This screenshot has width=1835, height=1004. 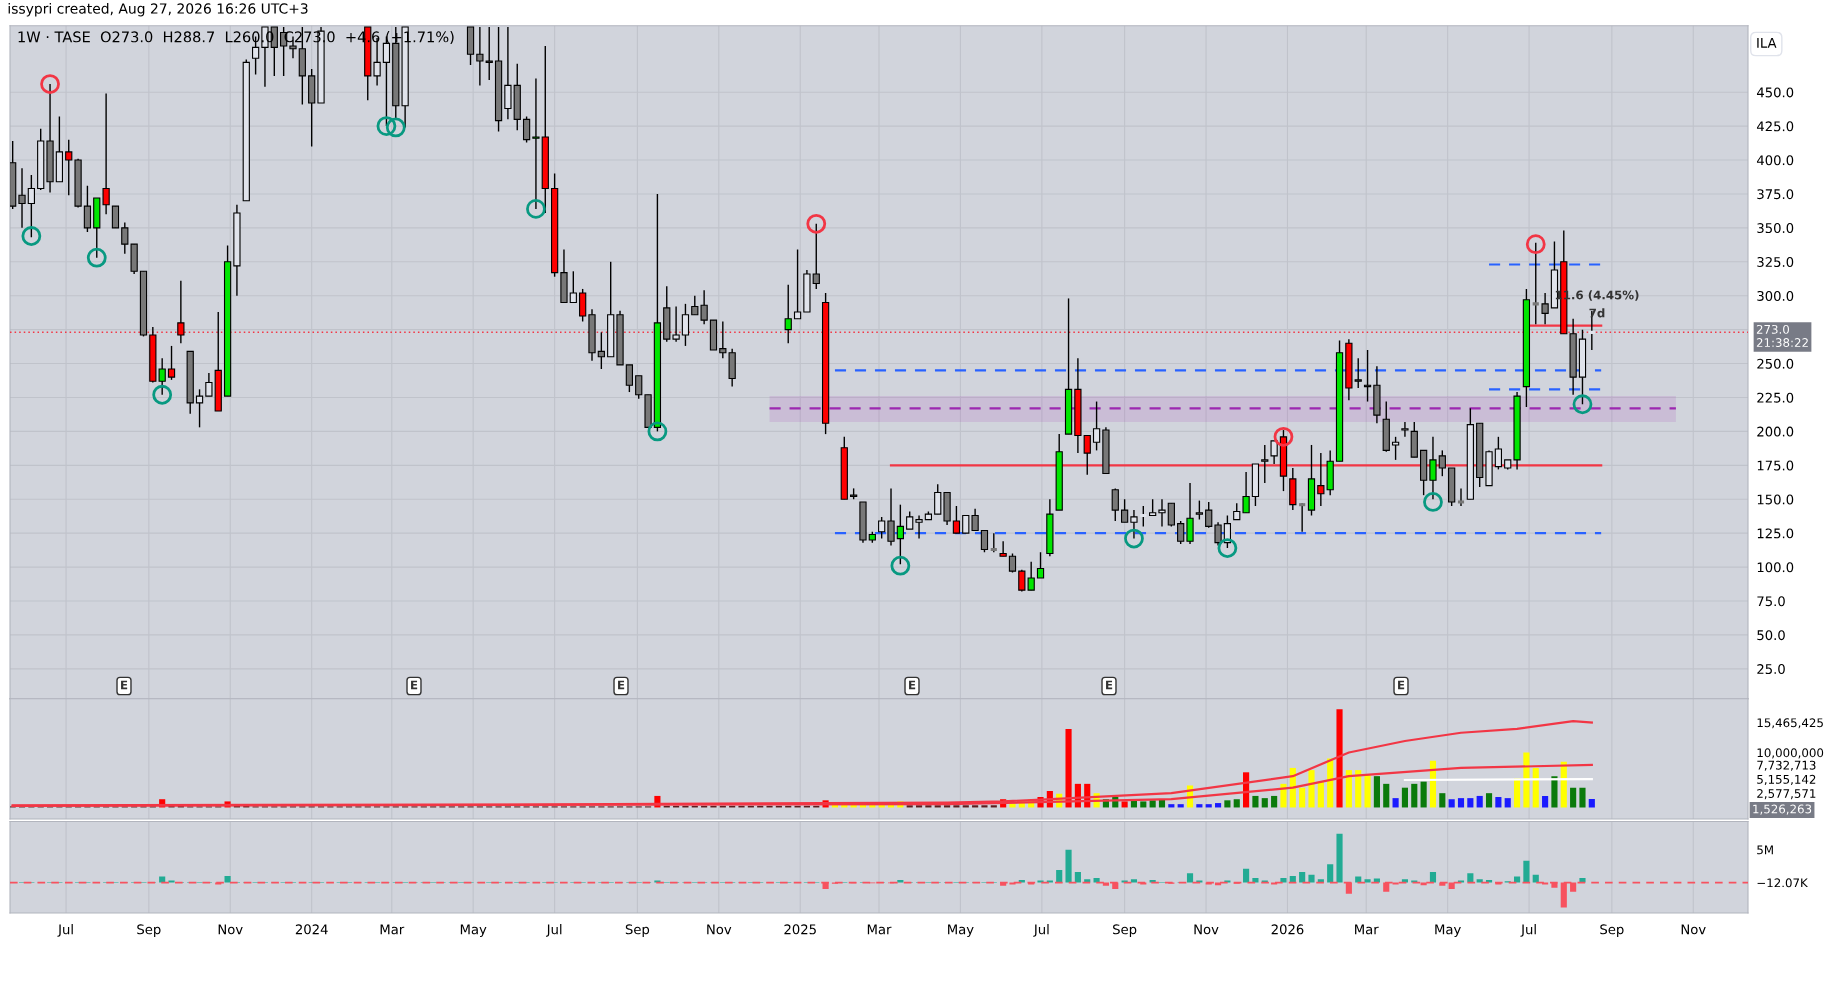 What do you see at coordinates (800, 929) in the screenshot?
I see `x-tick-label: 2025` at bounding box center [800, 929].